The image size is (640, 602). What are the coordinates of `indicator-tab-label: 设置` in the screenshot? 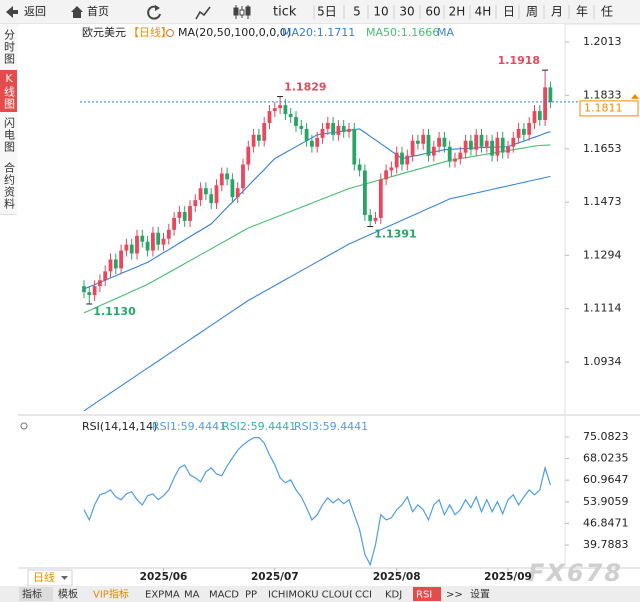 It's located at (480, 595).